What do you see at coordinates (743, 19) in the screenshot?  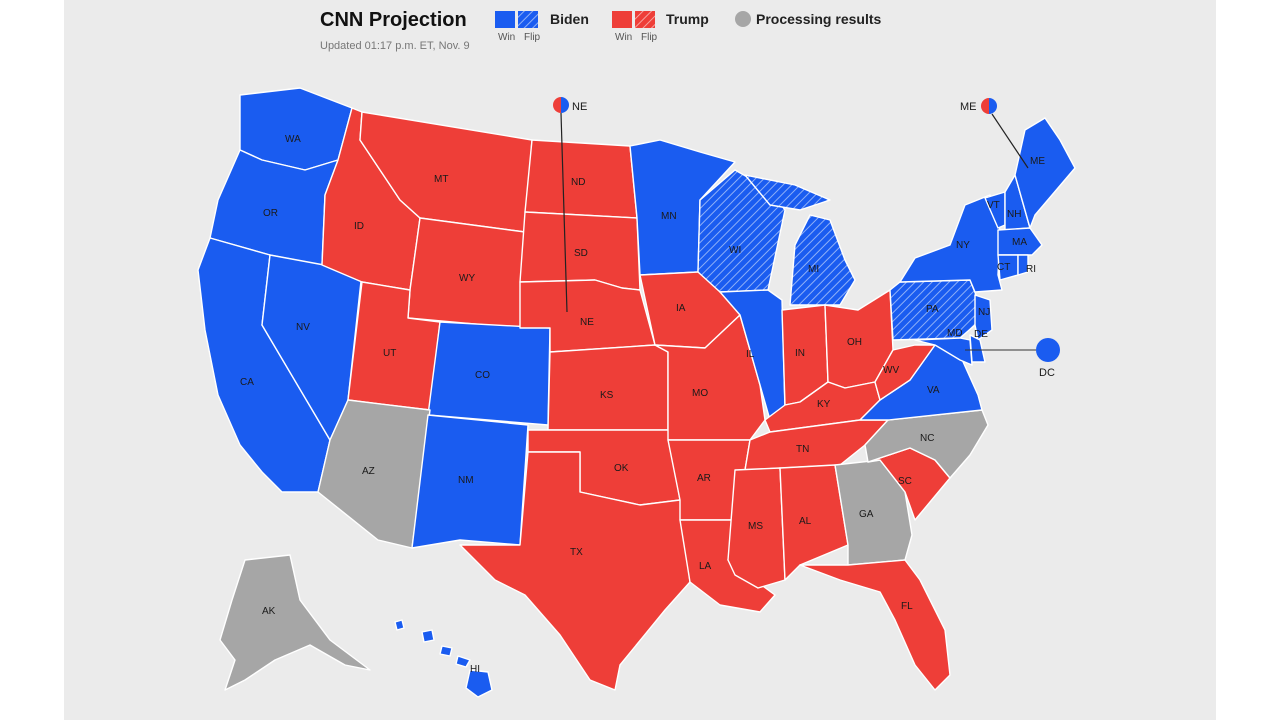 I see `legend-processing-swatch` at bounding box center [743, 19].